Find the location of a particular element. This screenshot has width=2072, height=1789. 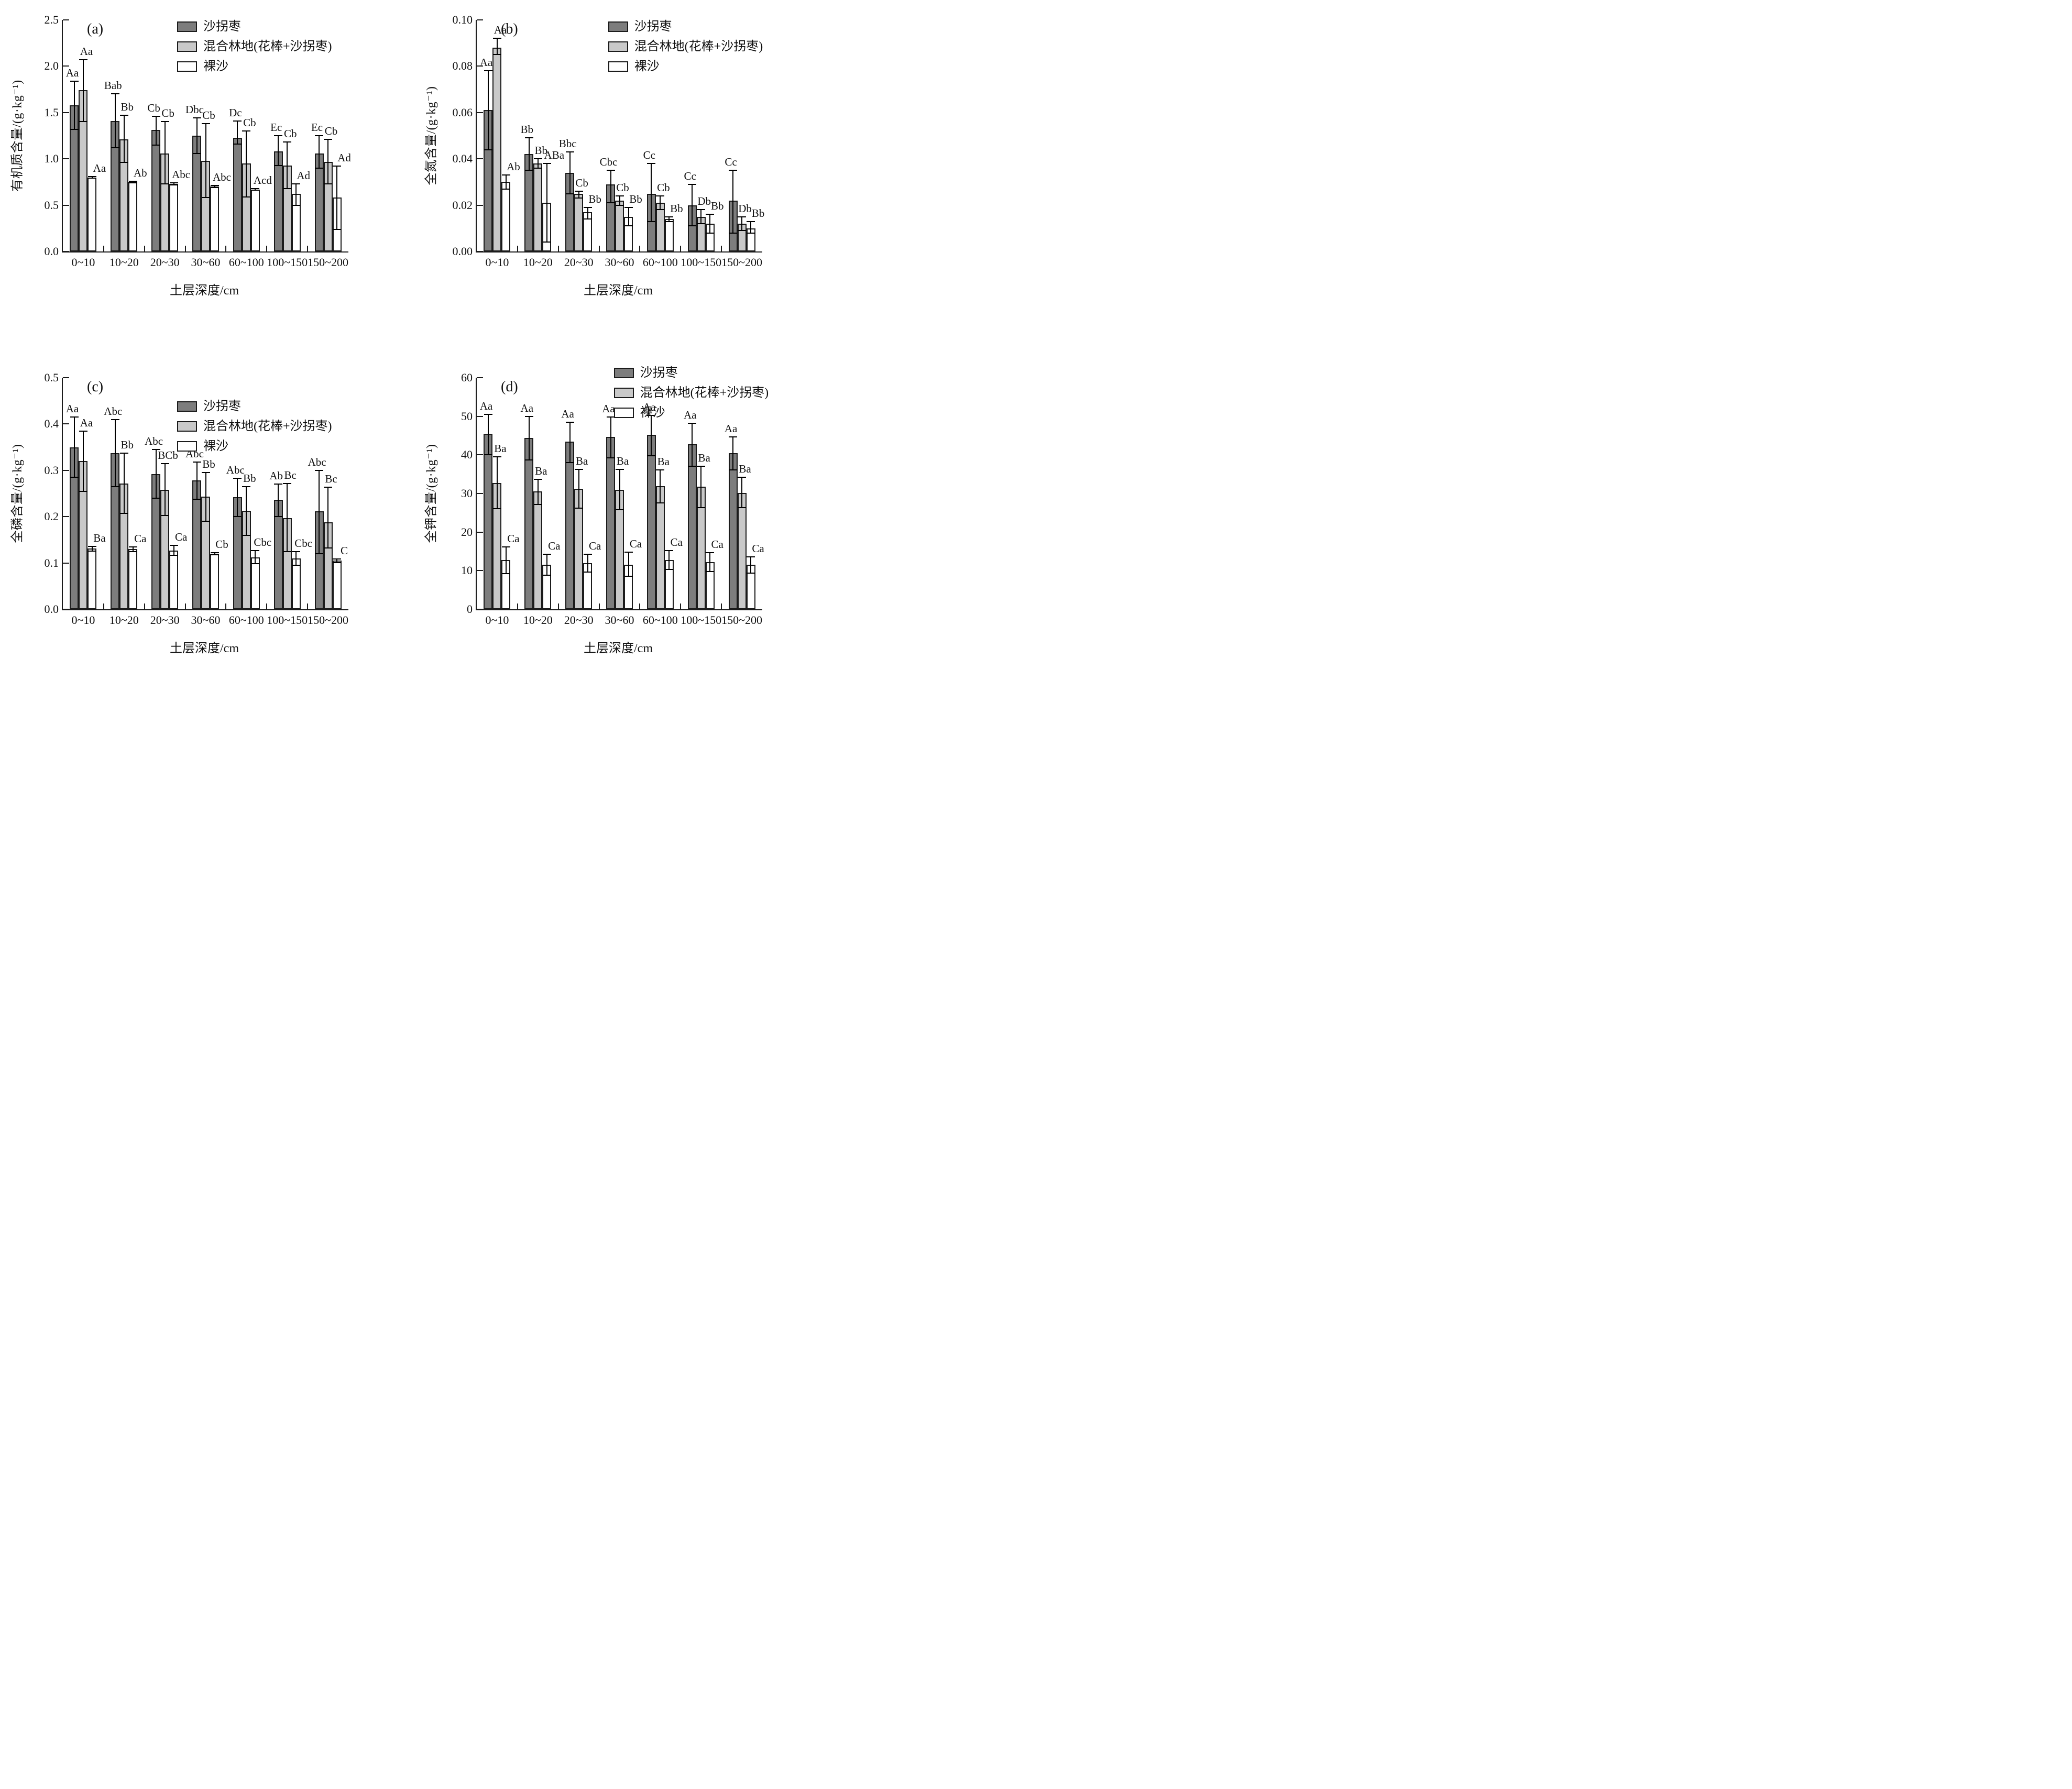

sig-label: Acd is located at coordinates (262, 179).